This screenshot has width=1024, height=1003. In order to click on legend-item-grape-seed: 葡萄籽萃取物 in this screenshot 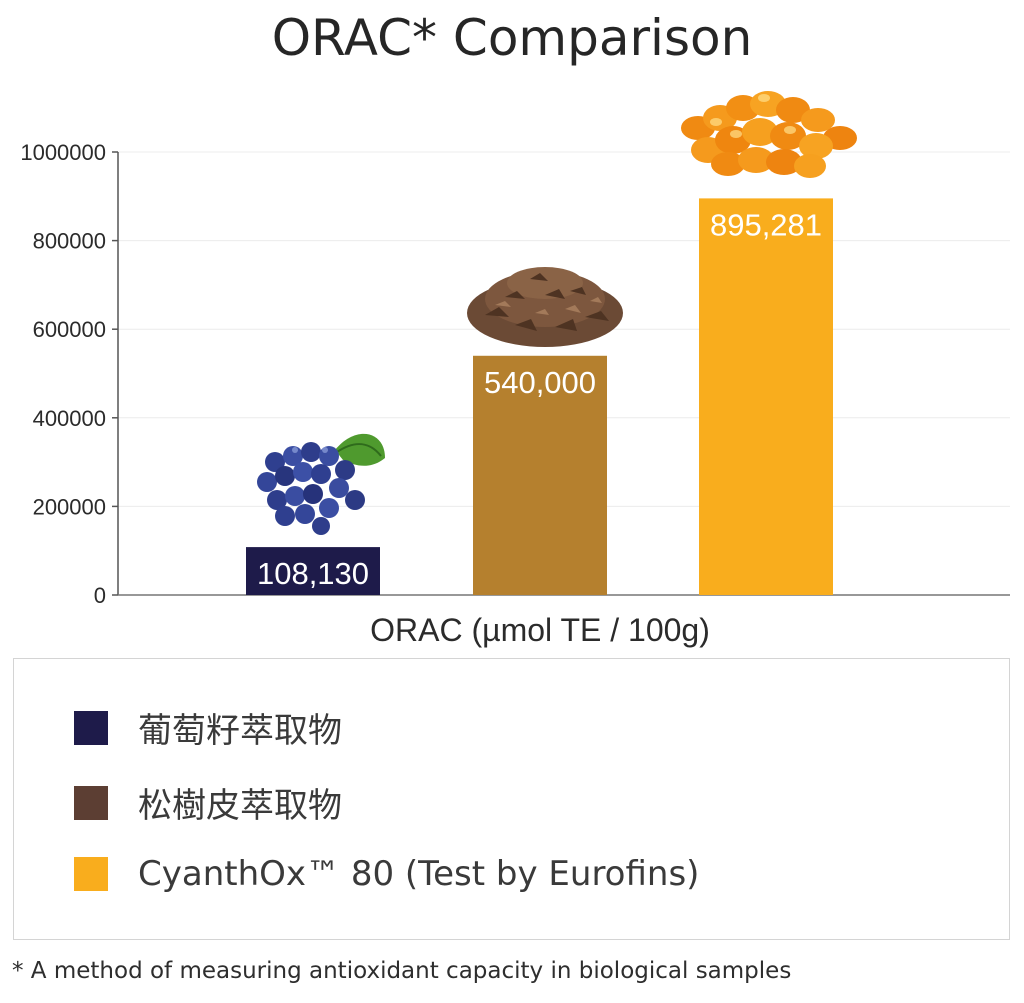, I will do `click(208, 727)`.